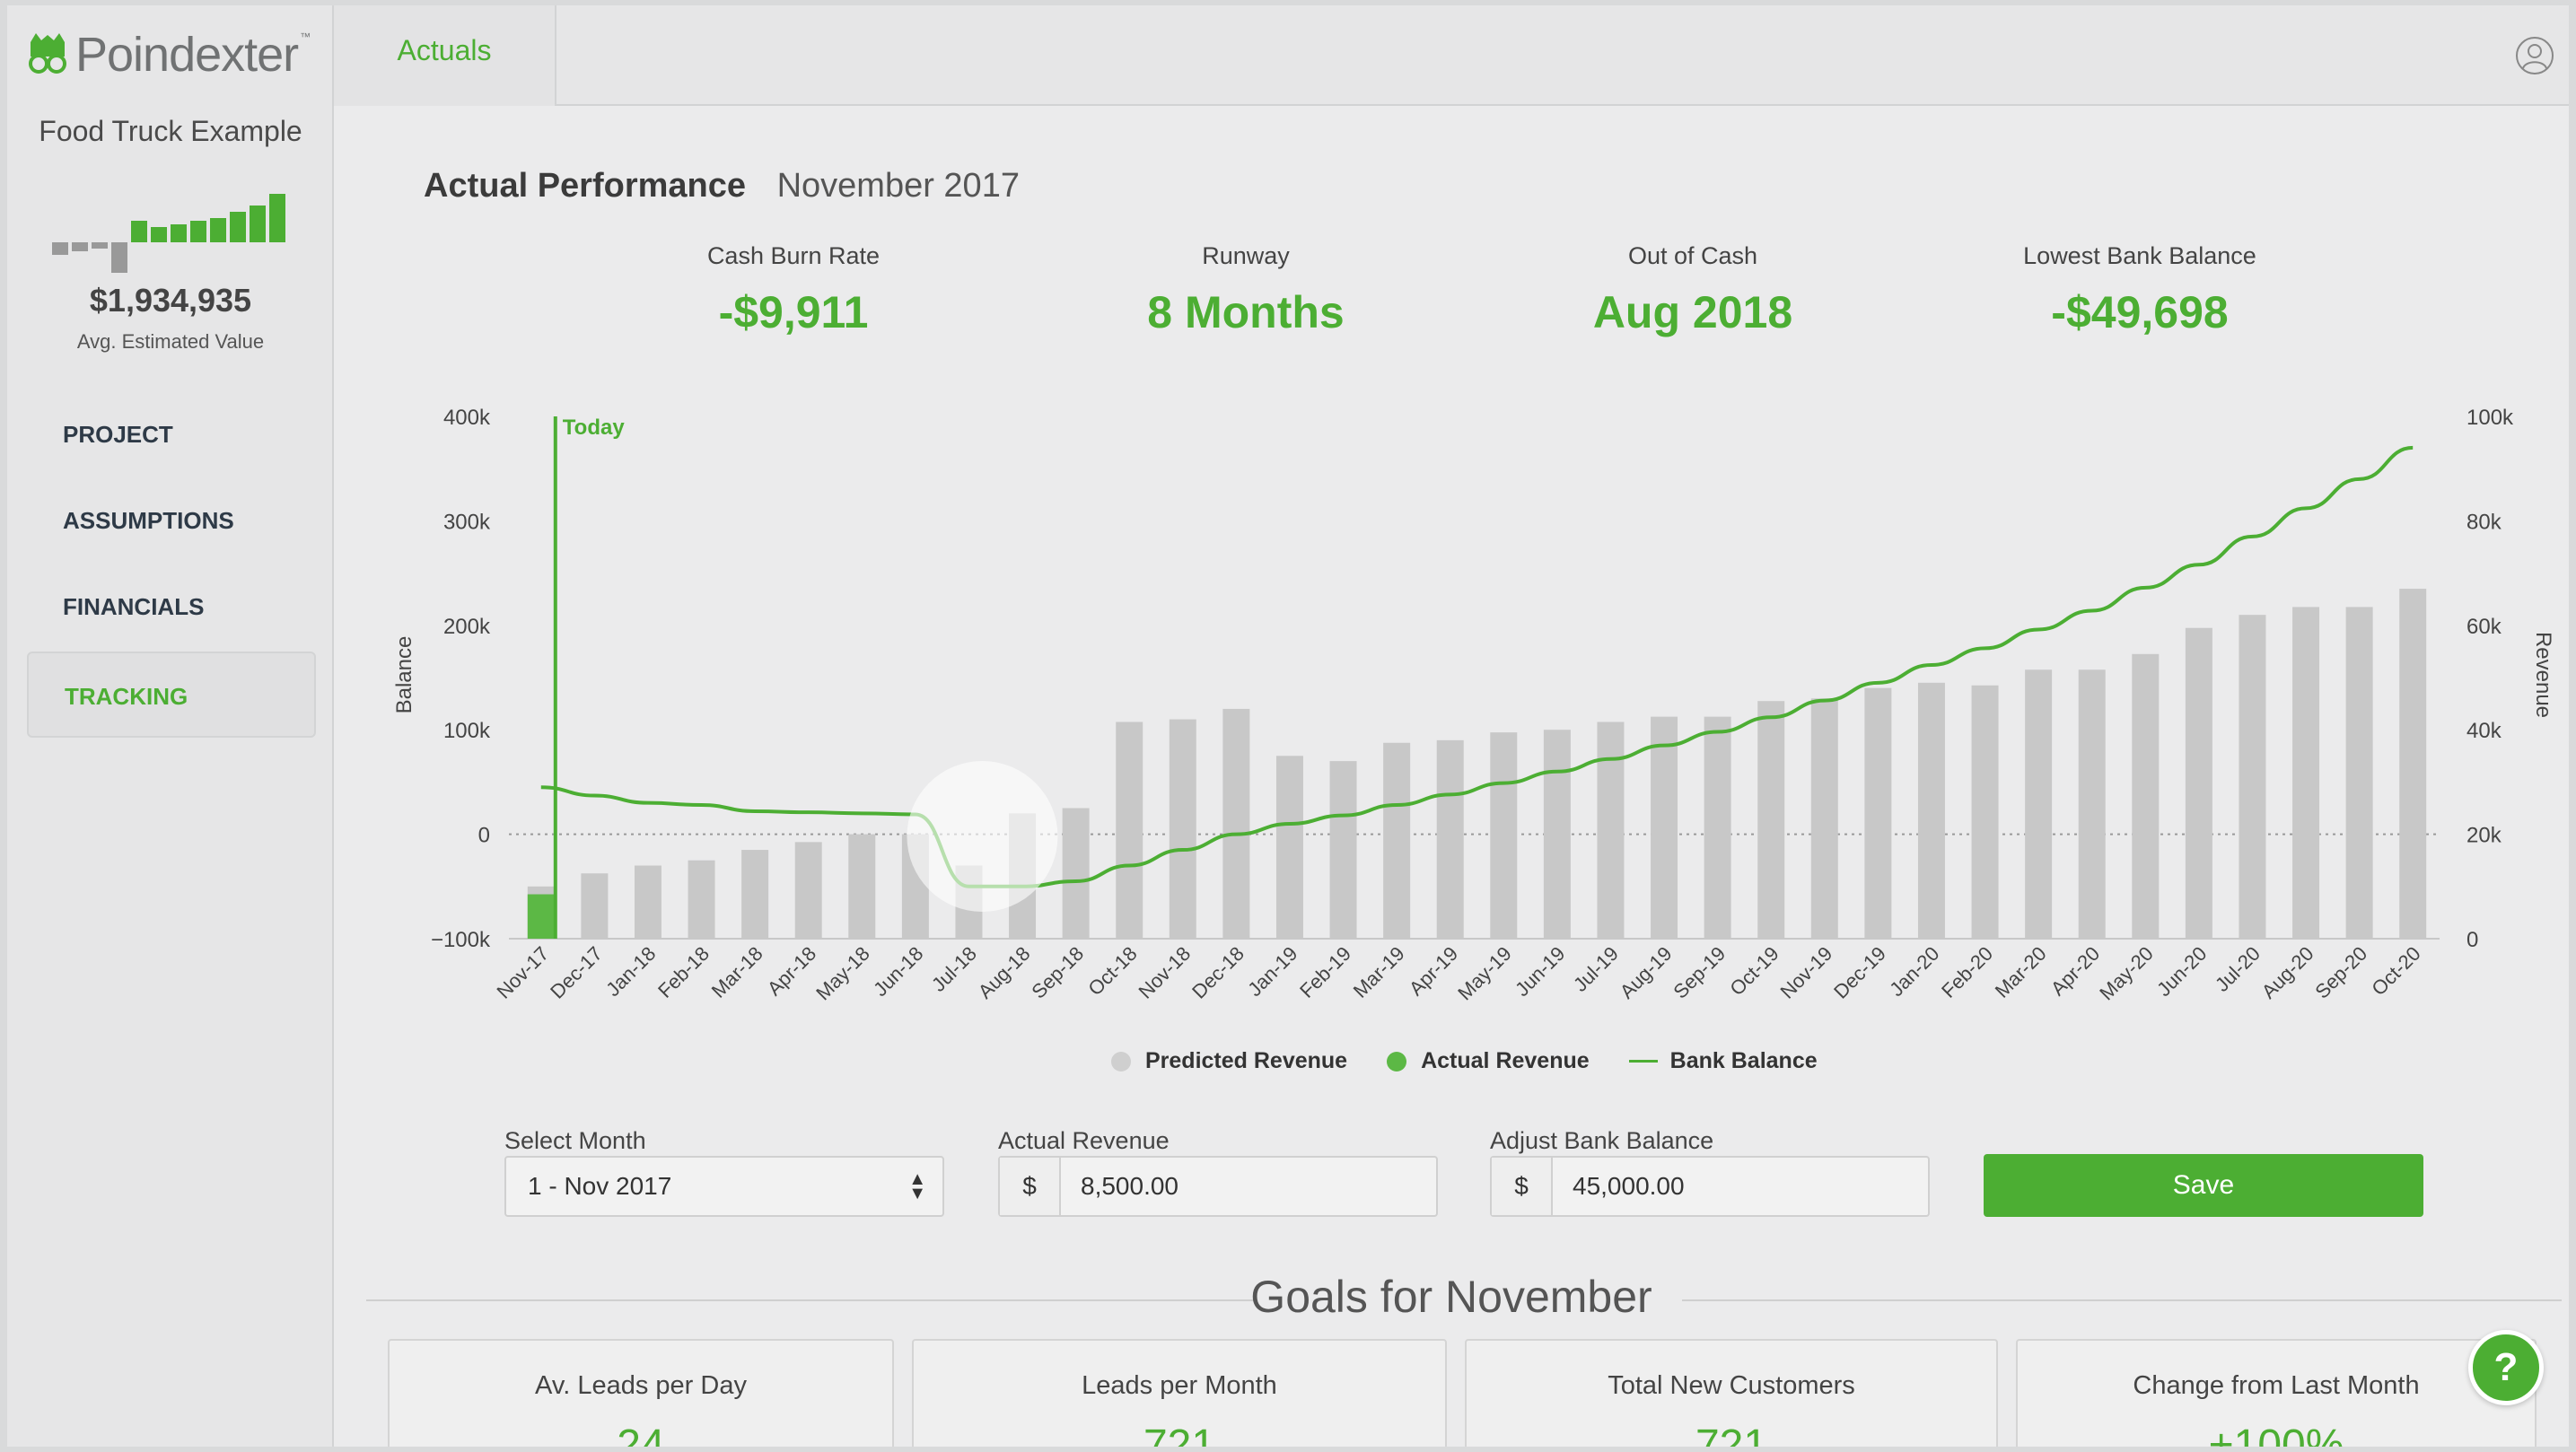 This screenshot has width=2576, height=1452. I want to click on goal-value: 24, so click(641, 1434).